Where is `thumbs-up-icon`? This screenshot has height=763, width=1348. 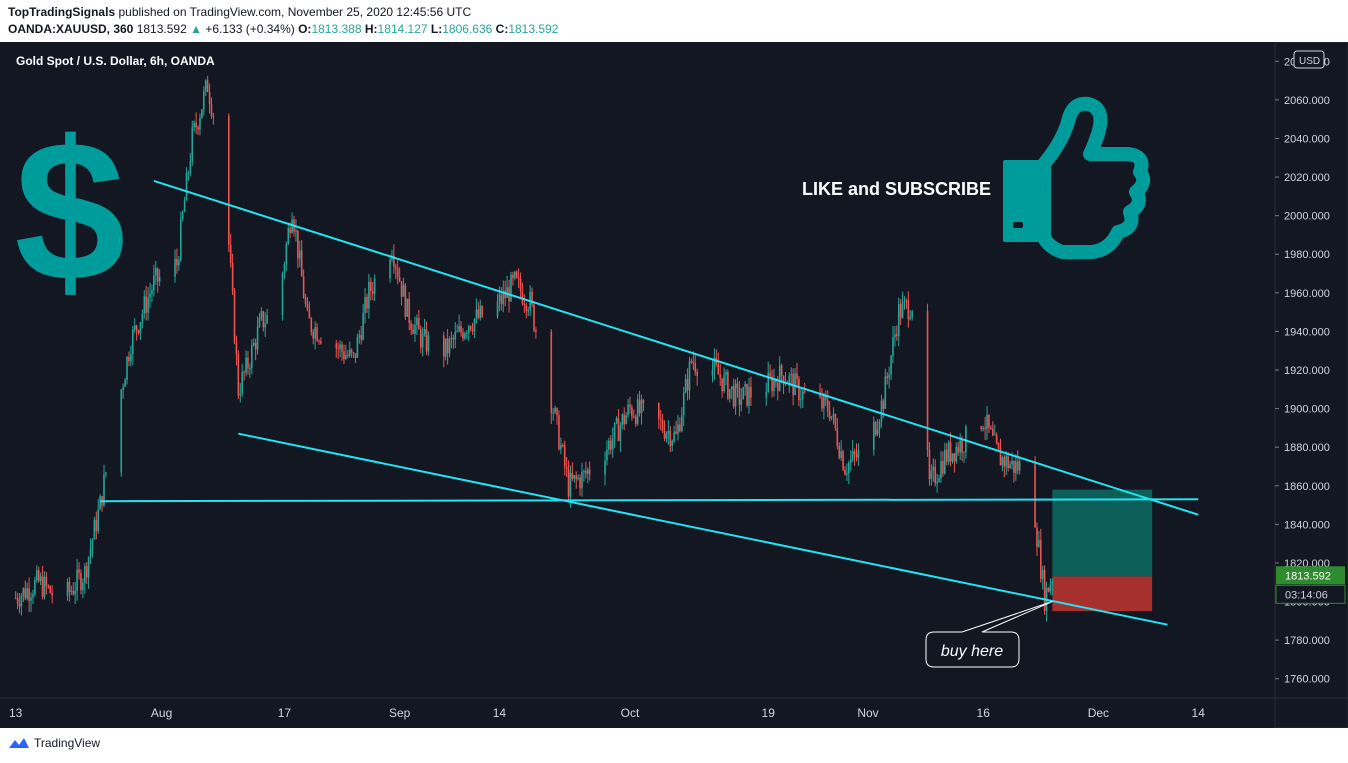 thumbs-up-icon is located at coordinates (1094, 177).